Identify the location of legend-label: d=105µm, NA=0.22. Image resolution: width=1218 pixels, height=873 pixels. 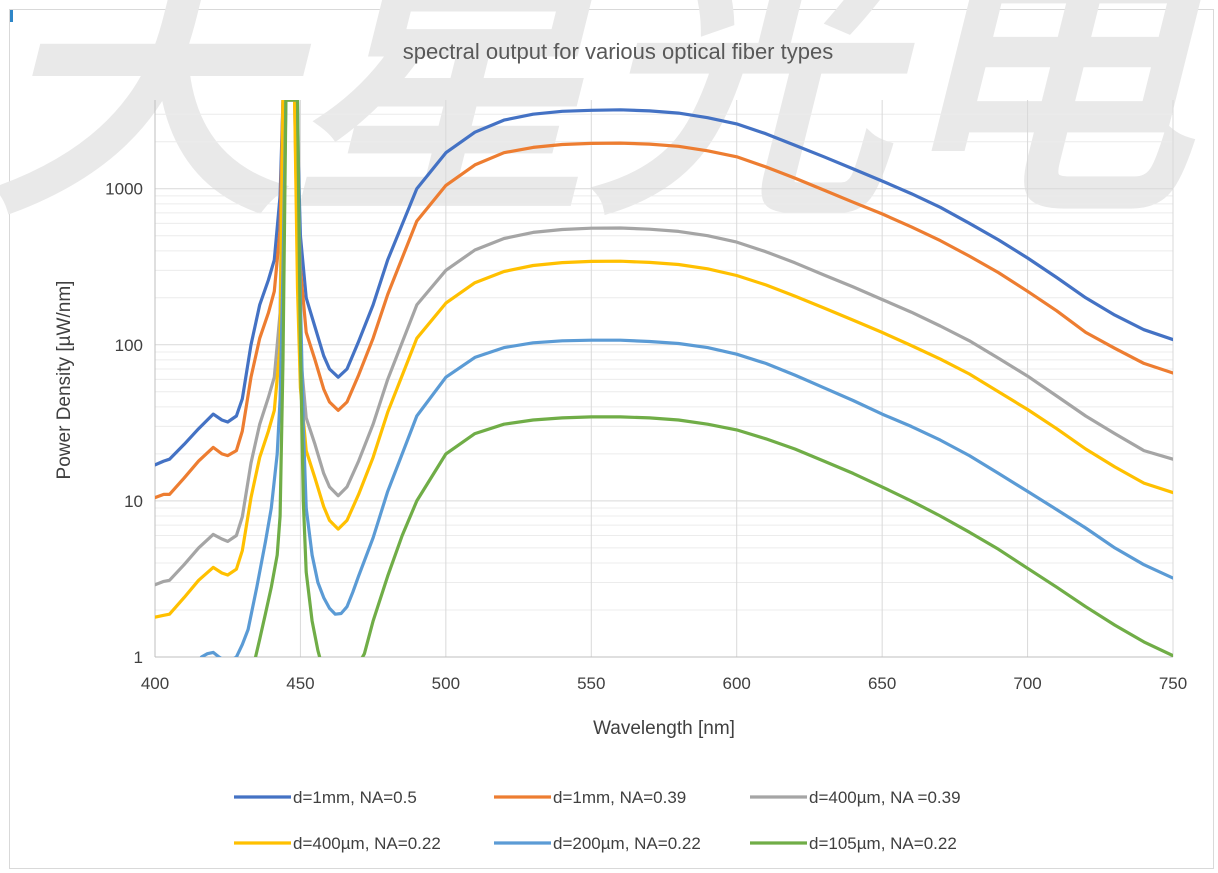
(883, 843).